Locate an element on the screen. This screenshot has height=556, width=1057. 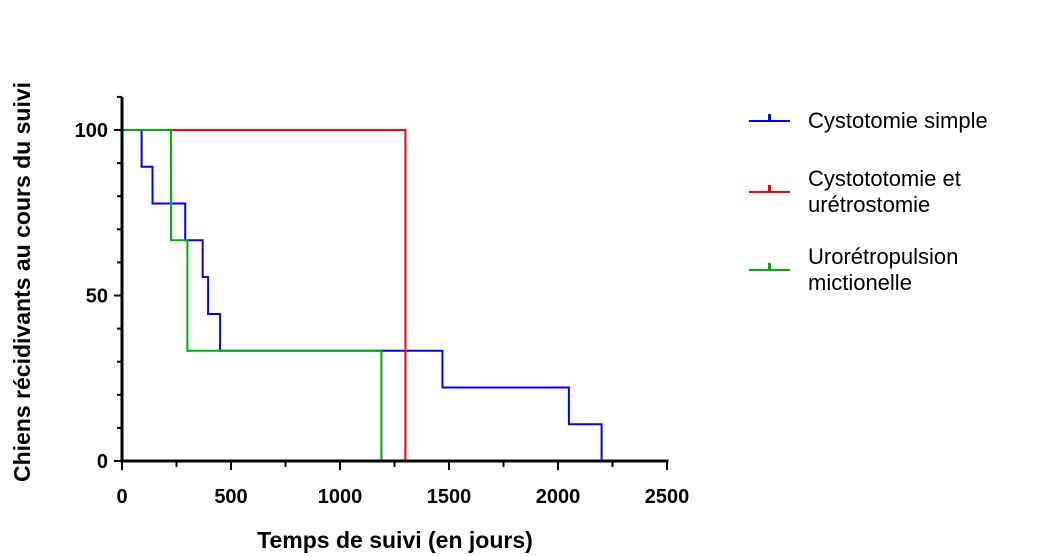
x-tick-label: 0 is located at coordinates (121, 497).